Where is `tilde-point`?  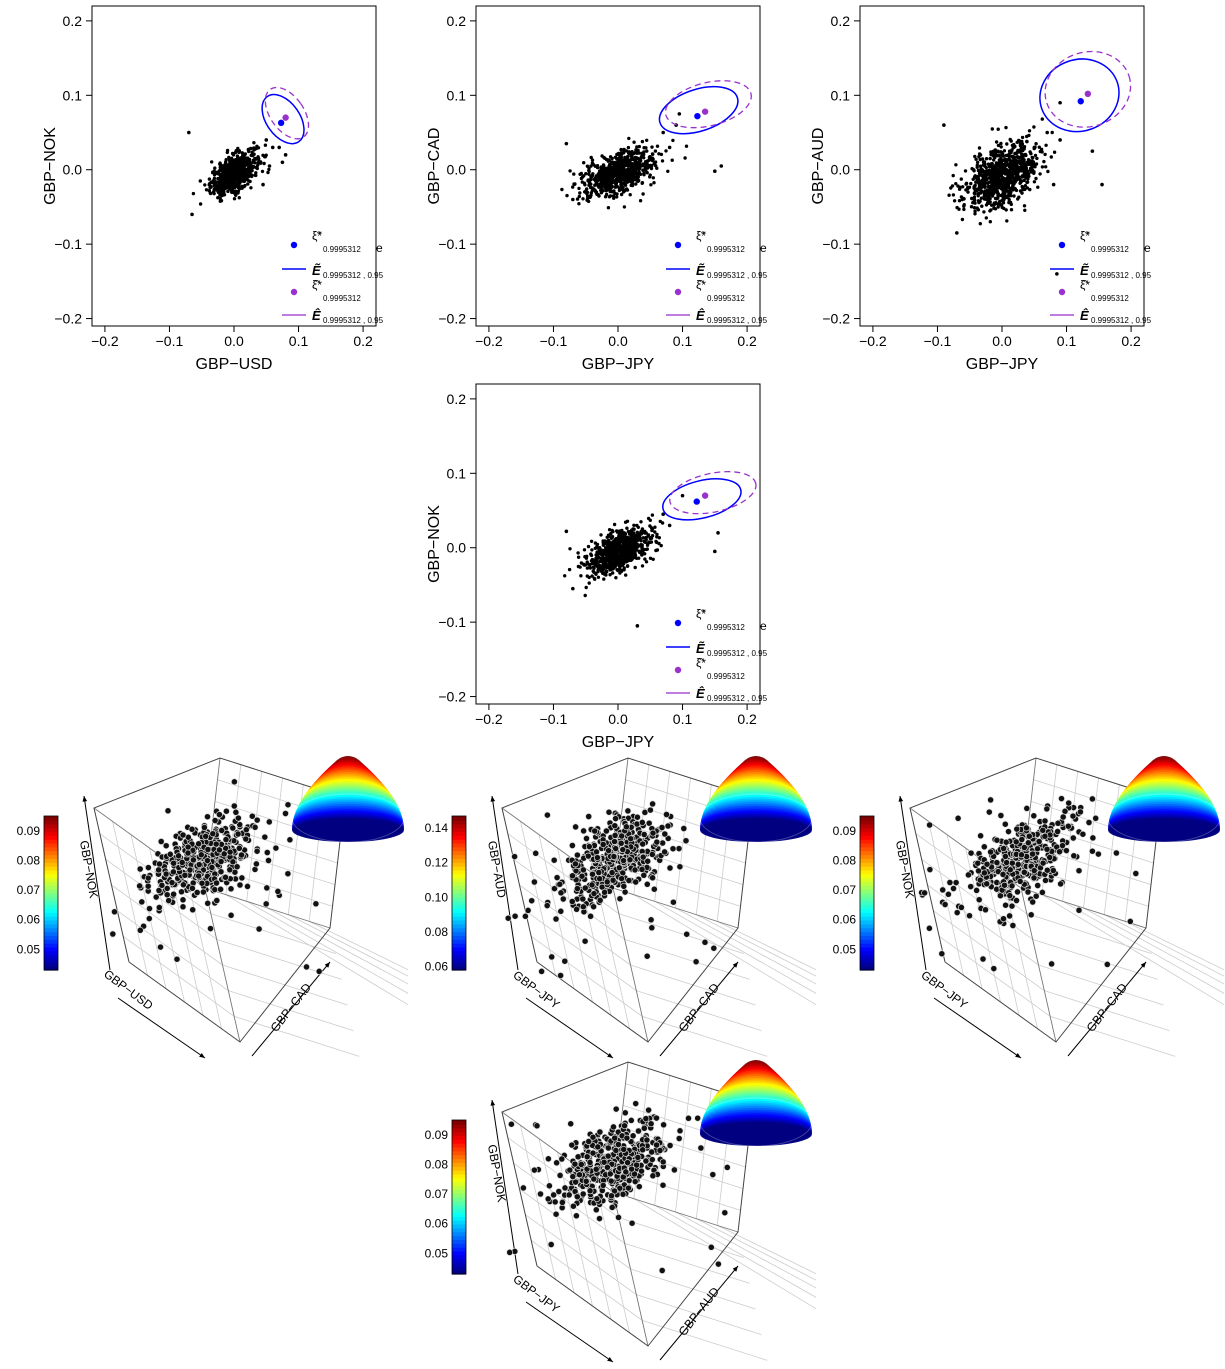
tilde-point is located at coordinates (697, 501).